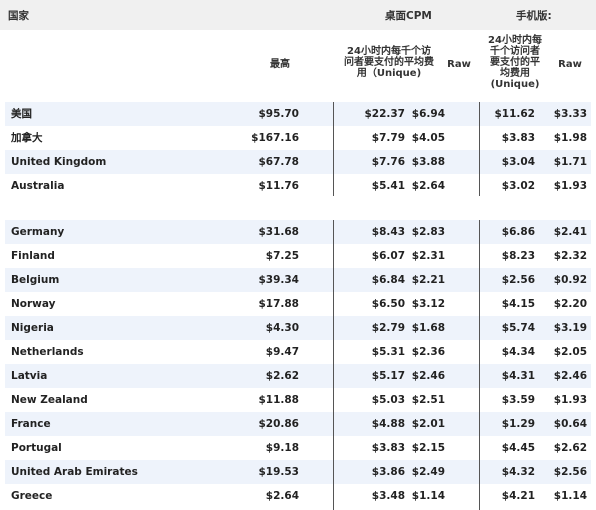  I want to click on desktop-raw-cell: $2.36, so click(428, 352).